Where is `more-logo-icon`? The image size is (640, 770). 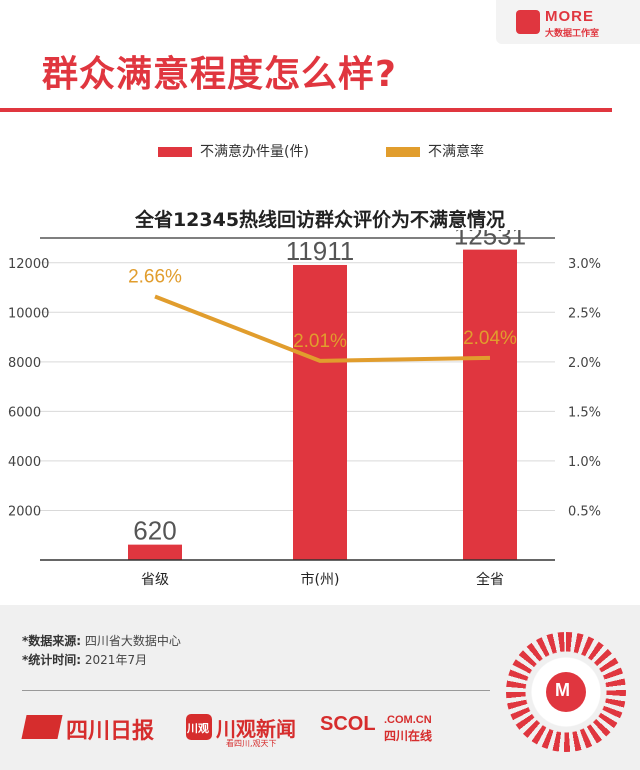
more-logo-icon is located at coordinates (528, 22).